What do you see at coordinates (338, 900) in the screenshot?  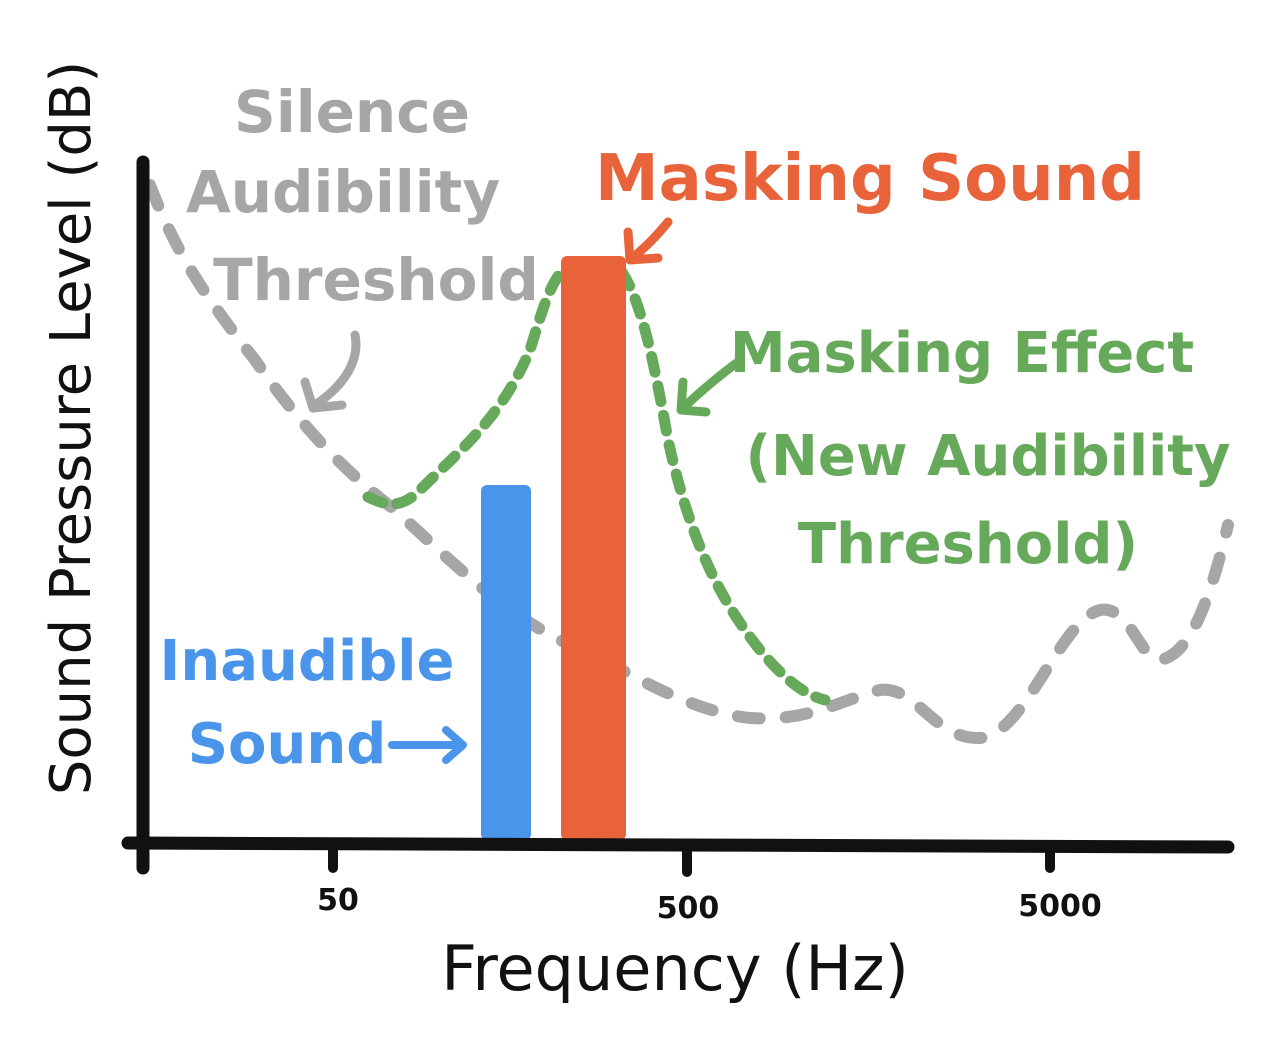 I see `x-tick-label: 50` at bounding box center [338, 900].